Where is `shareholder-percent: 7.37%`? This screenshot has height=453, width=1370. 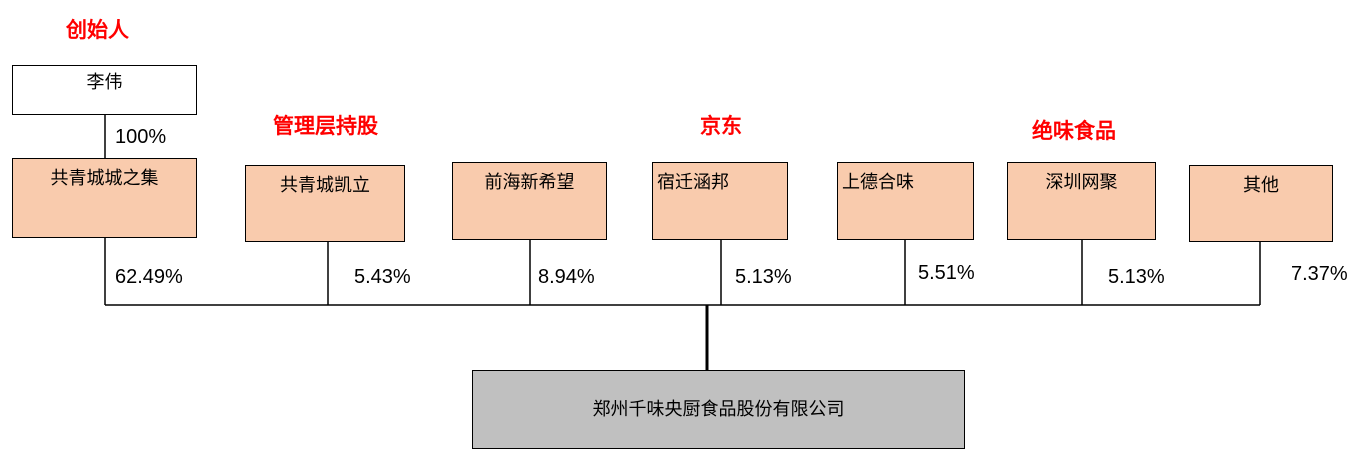
shareholder-percent: 7.37% is located at coordinates (1319, 274).